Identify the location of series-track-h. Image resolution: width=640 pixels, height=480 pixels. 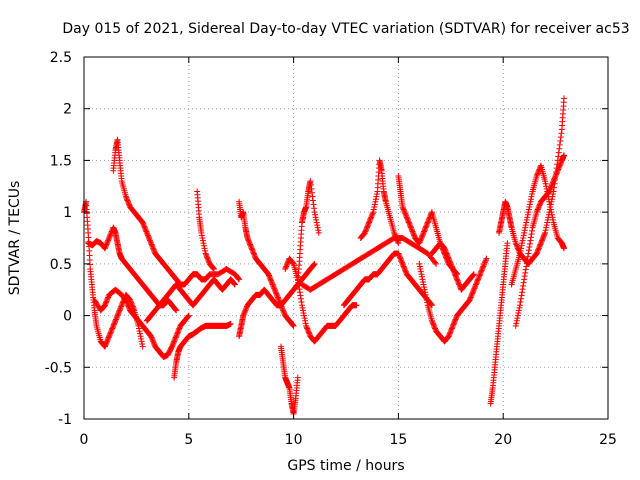
(266, 263).